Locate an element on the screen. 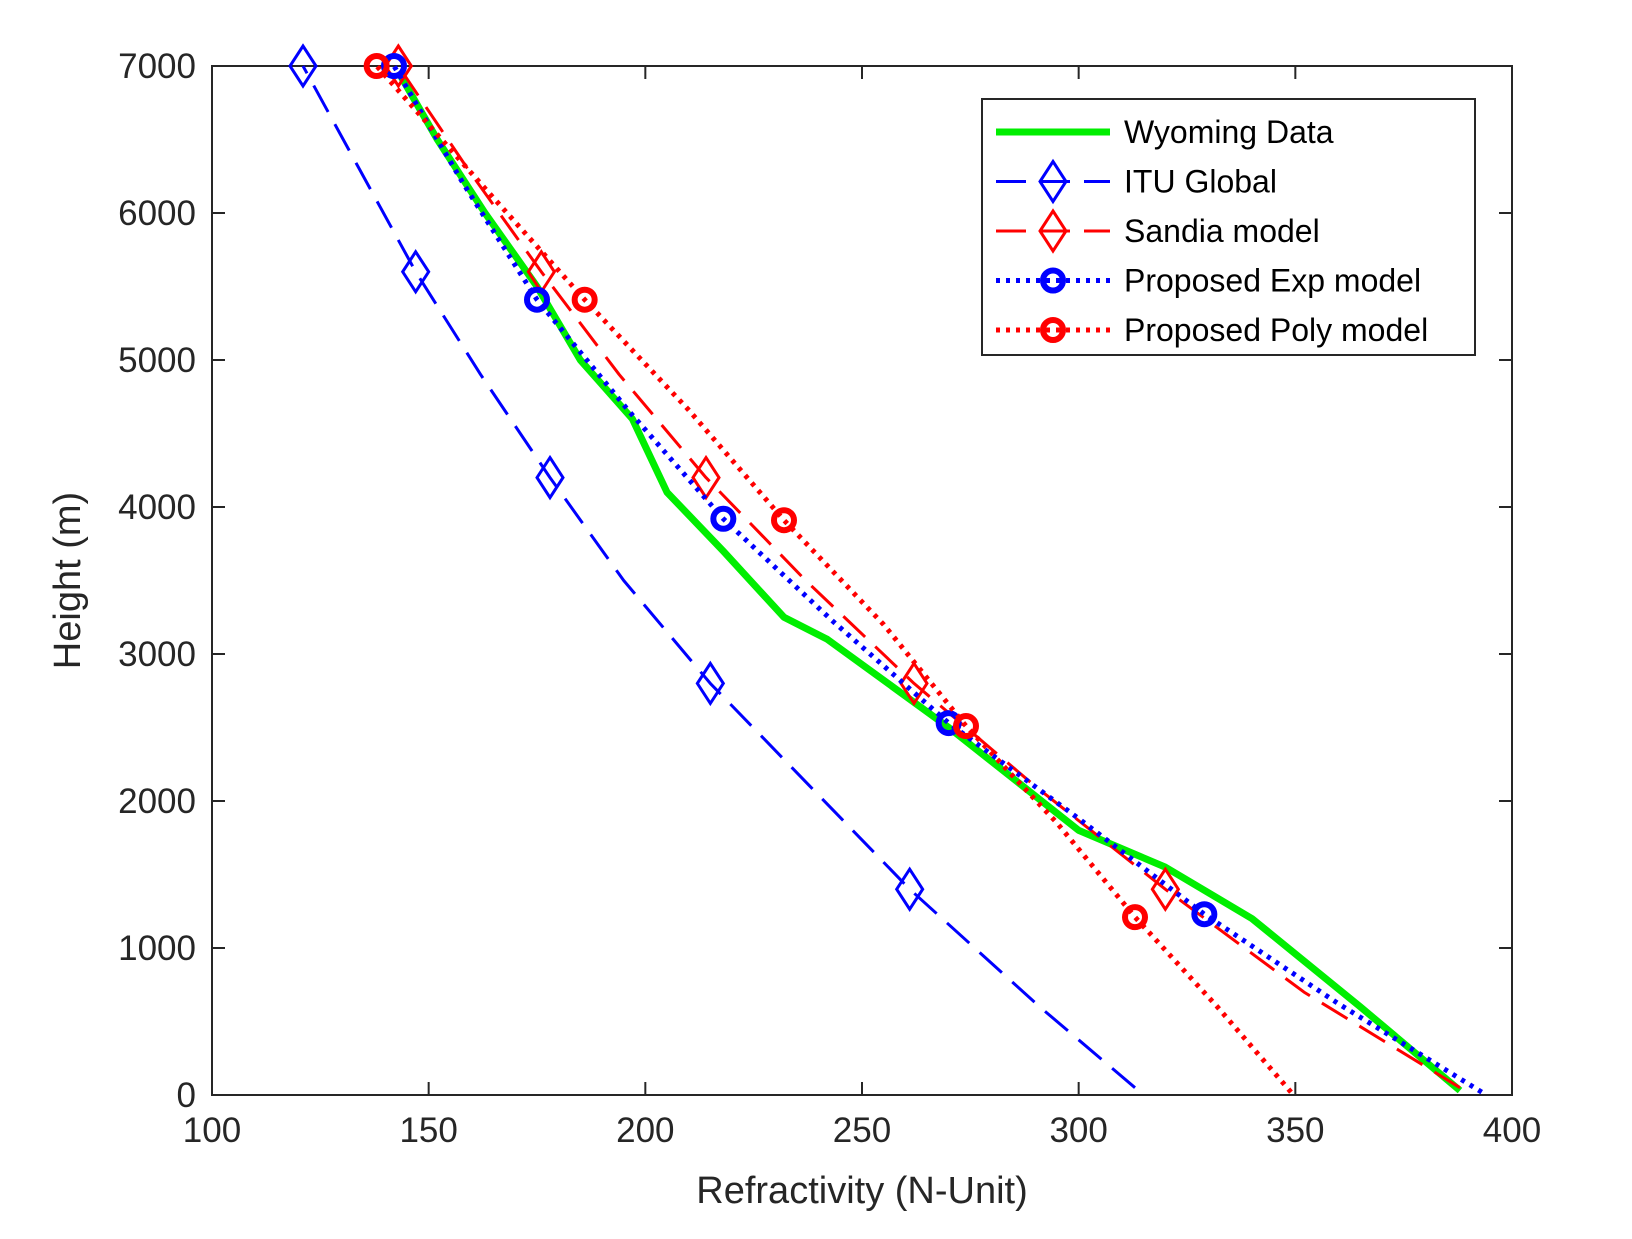 This screenshot has width=1632, height=1239. legend-item: Proposed Poly model is located at coordinates (1212, 330).